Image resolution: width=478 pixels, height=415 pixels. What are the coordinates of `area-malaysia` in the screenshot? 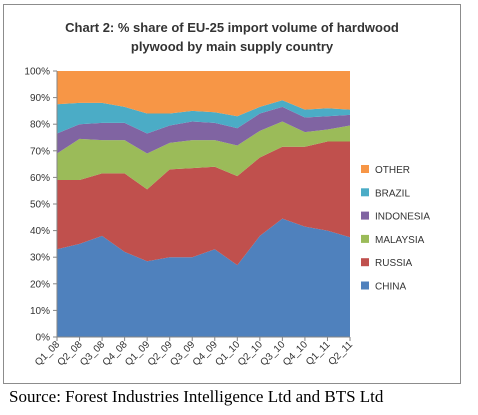 It's located at (203, 155).